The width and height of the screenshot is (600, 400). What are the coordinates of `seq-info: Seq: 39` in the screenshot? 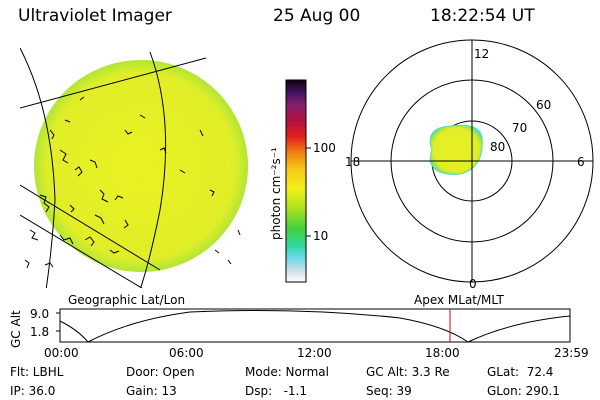 It's located at (389, 391).